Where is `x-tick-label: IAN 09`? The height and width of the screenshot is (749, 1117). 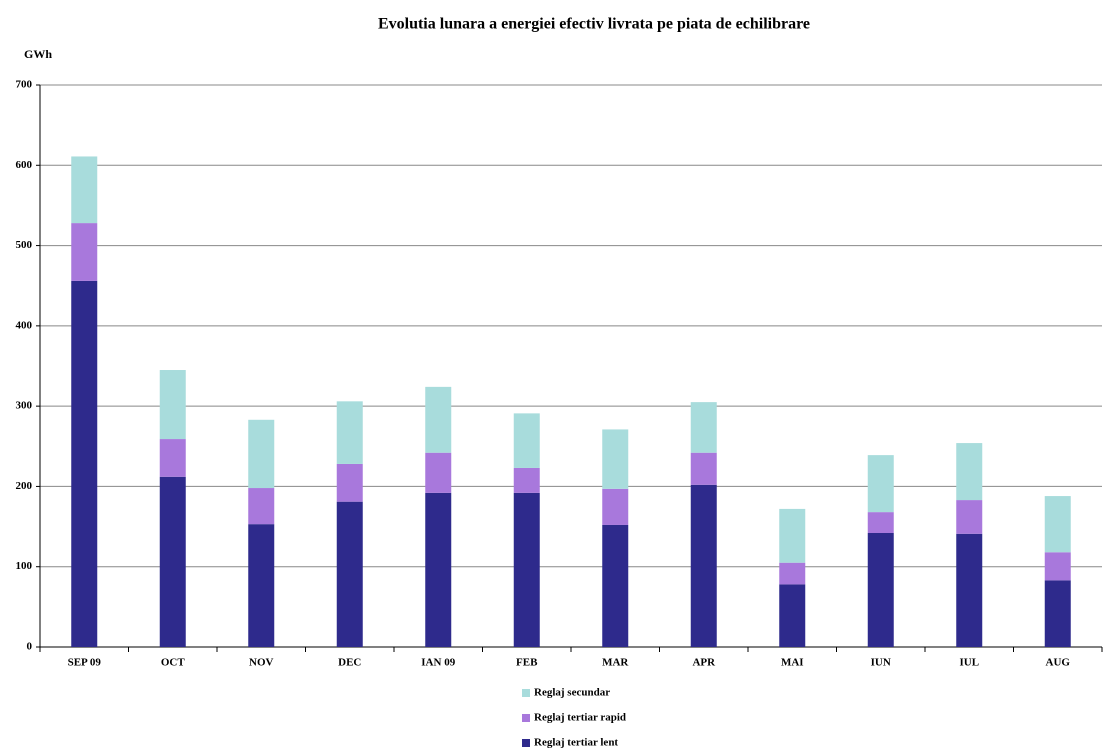 x-tick-label: IAN 09 is located at coordinates (438, 663).